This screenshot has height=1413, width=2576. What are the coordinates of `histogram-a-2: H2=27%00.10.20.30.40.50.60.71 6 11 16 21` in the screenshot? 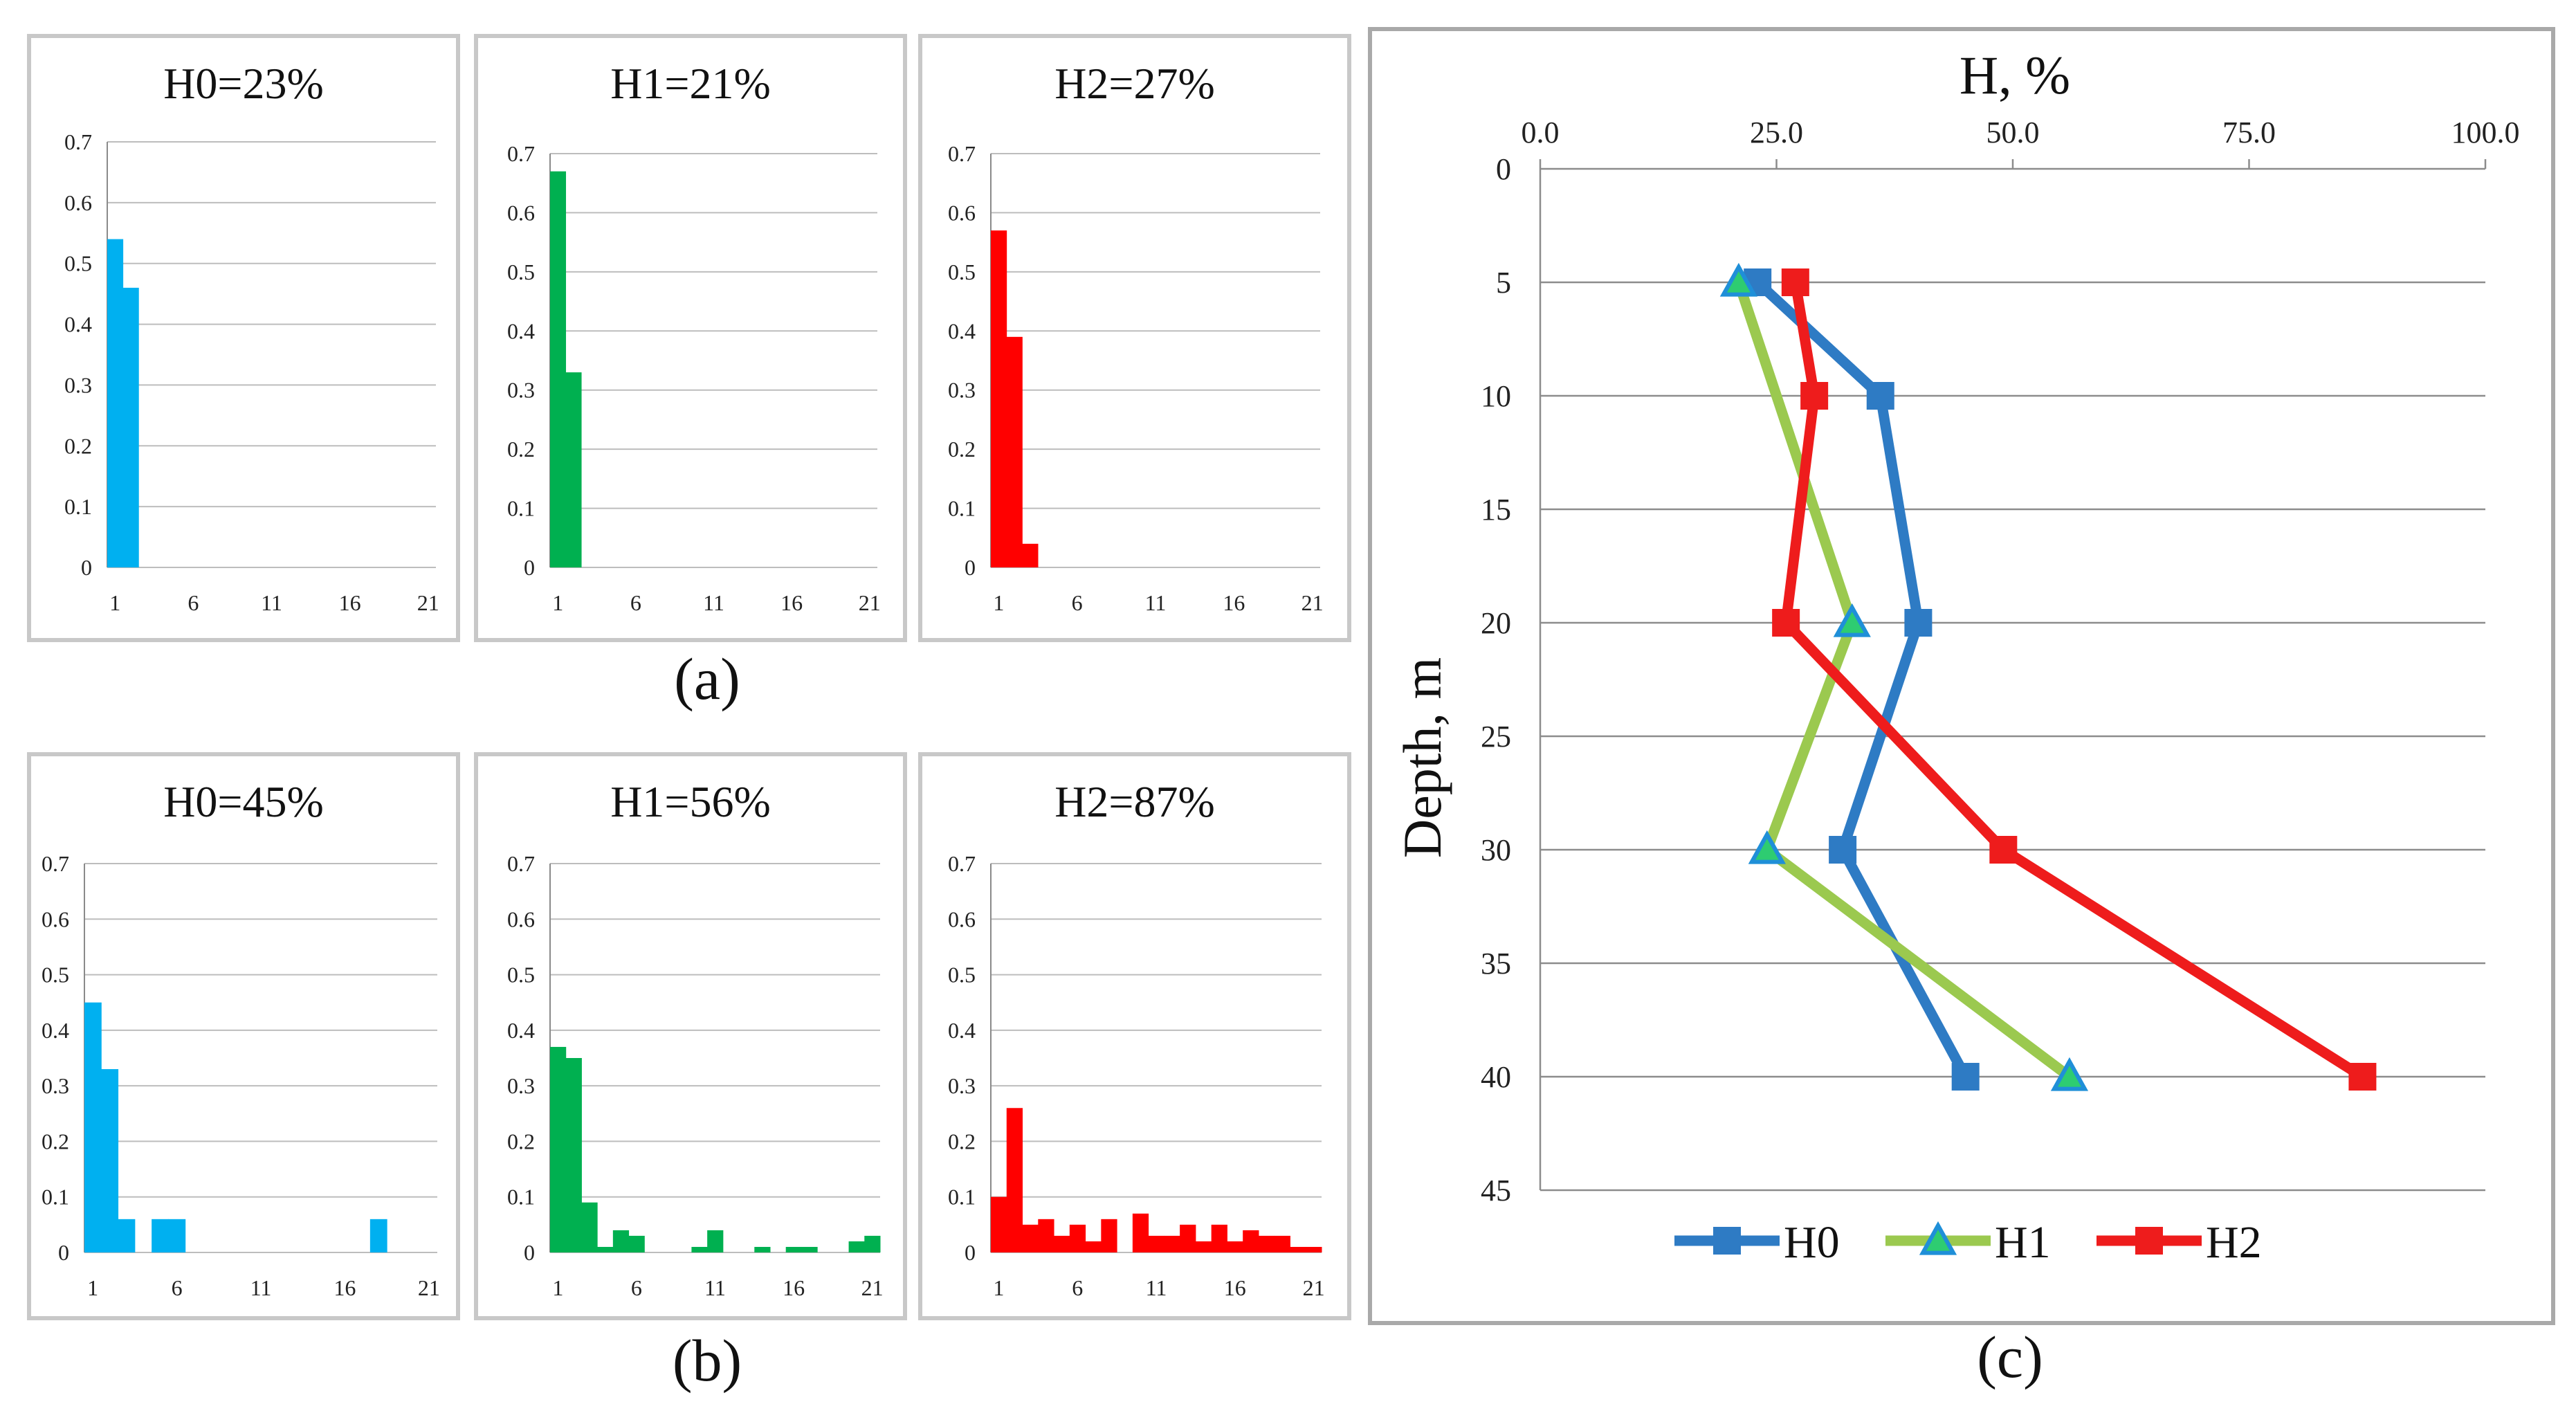 It's located at (1134, 338).